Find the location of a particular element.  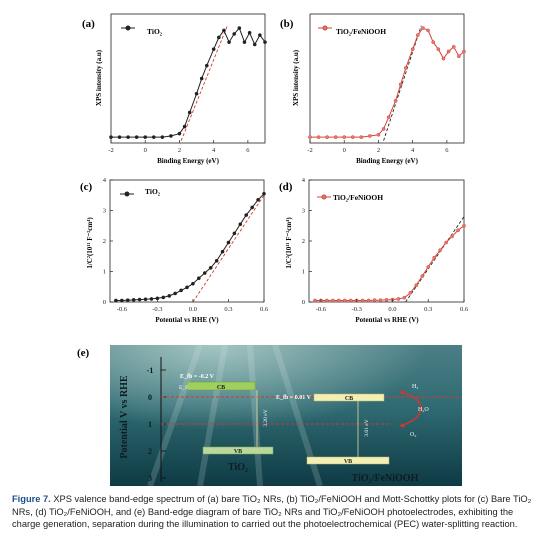

x-tick-label: 6 is located at coordinates (248, 150).